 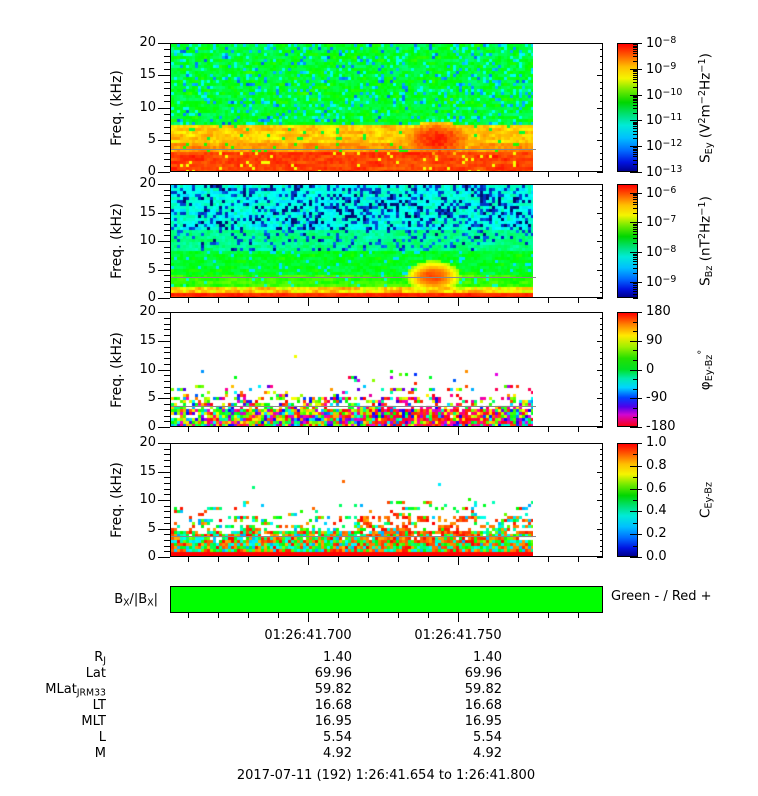 I want to click on table-value: 5.54, so click(x=487, y=737).